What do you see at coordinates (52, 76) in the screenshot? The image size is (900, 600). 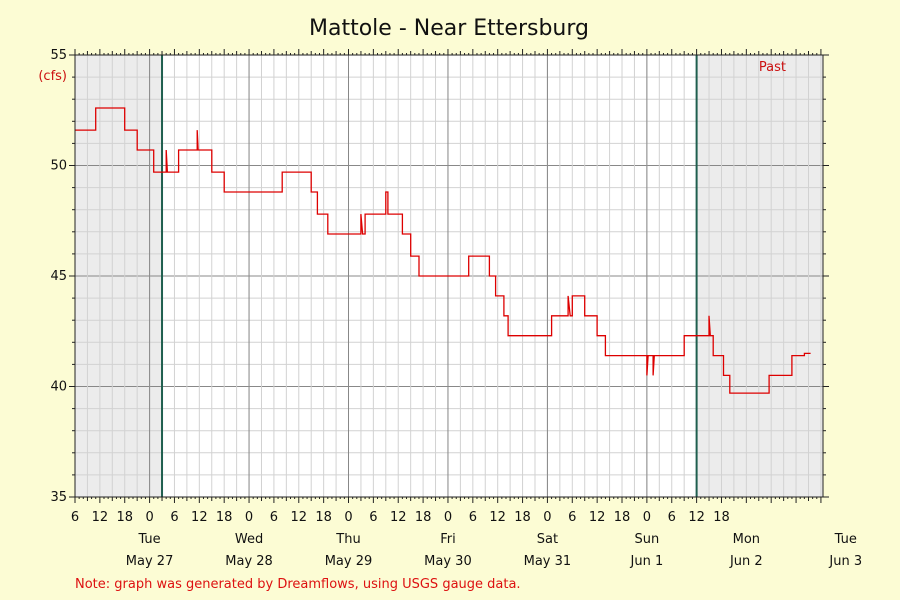 I see `y-unit-label: (cfs)` at bounding box center [52, 76].